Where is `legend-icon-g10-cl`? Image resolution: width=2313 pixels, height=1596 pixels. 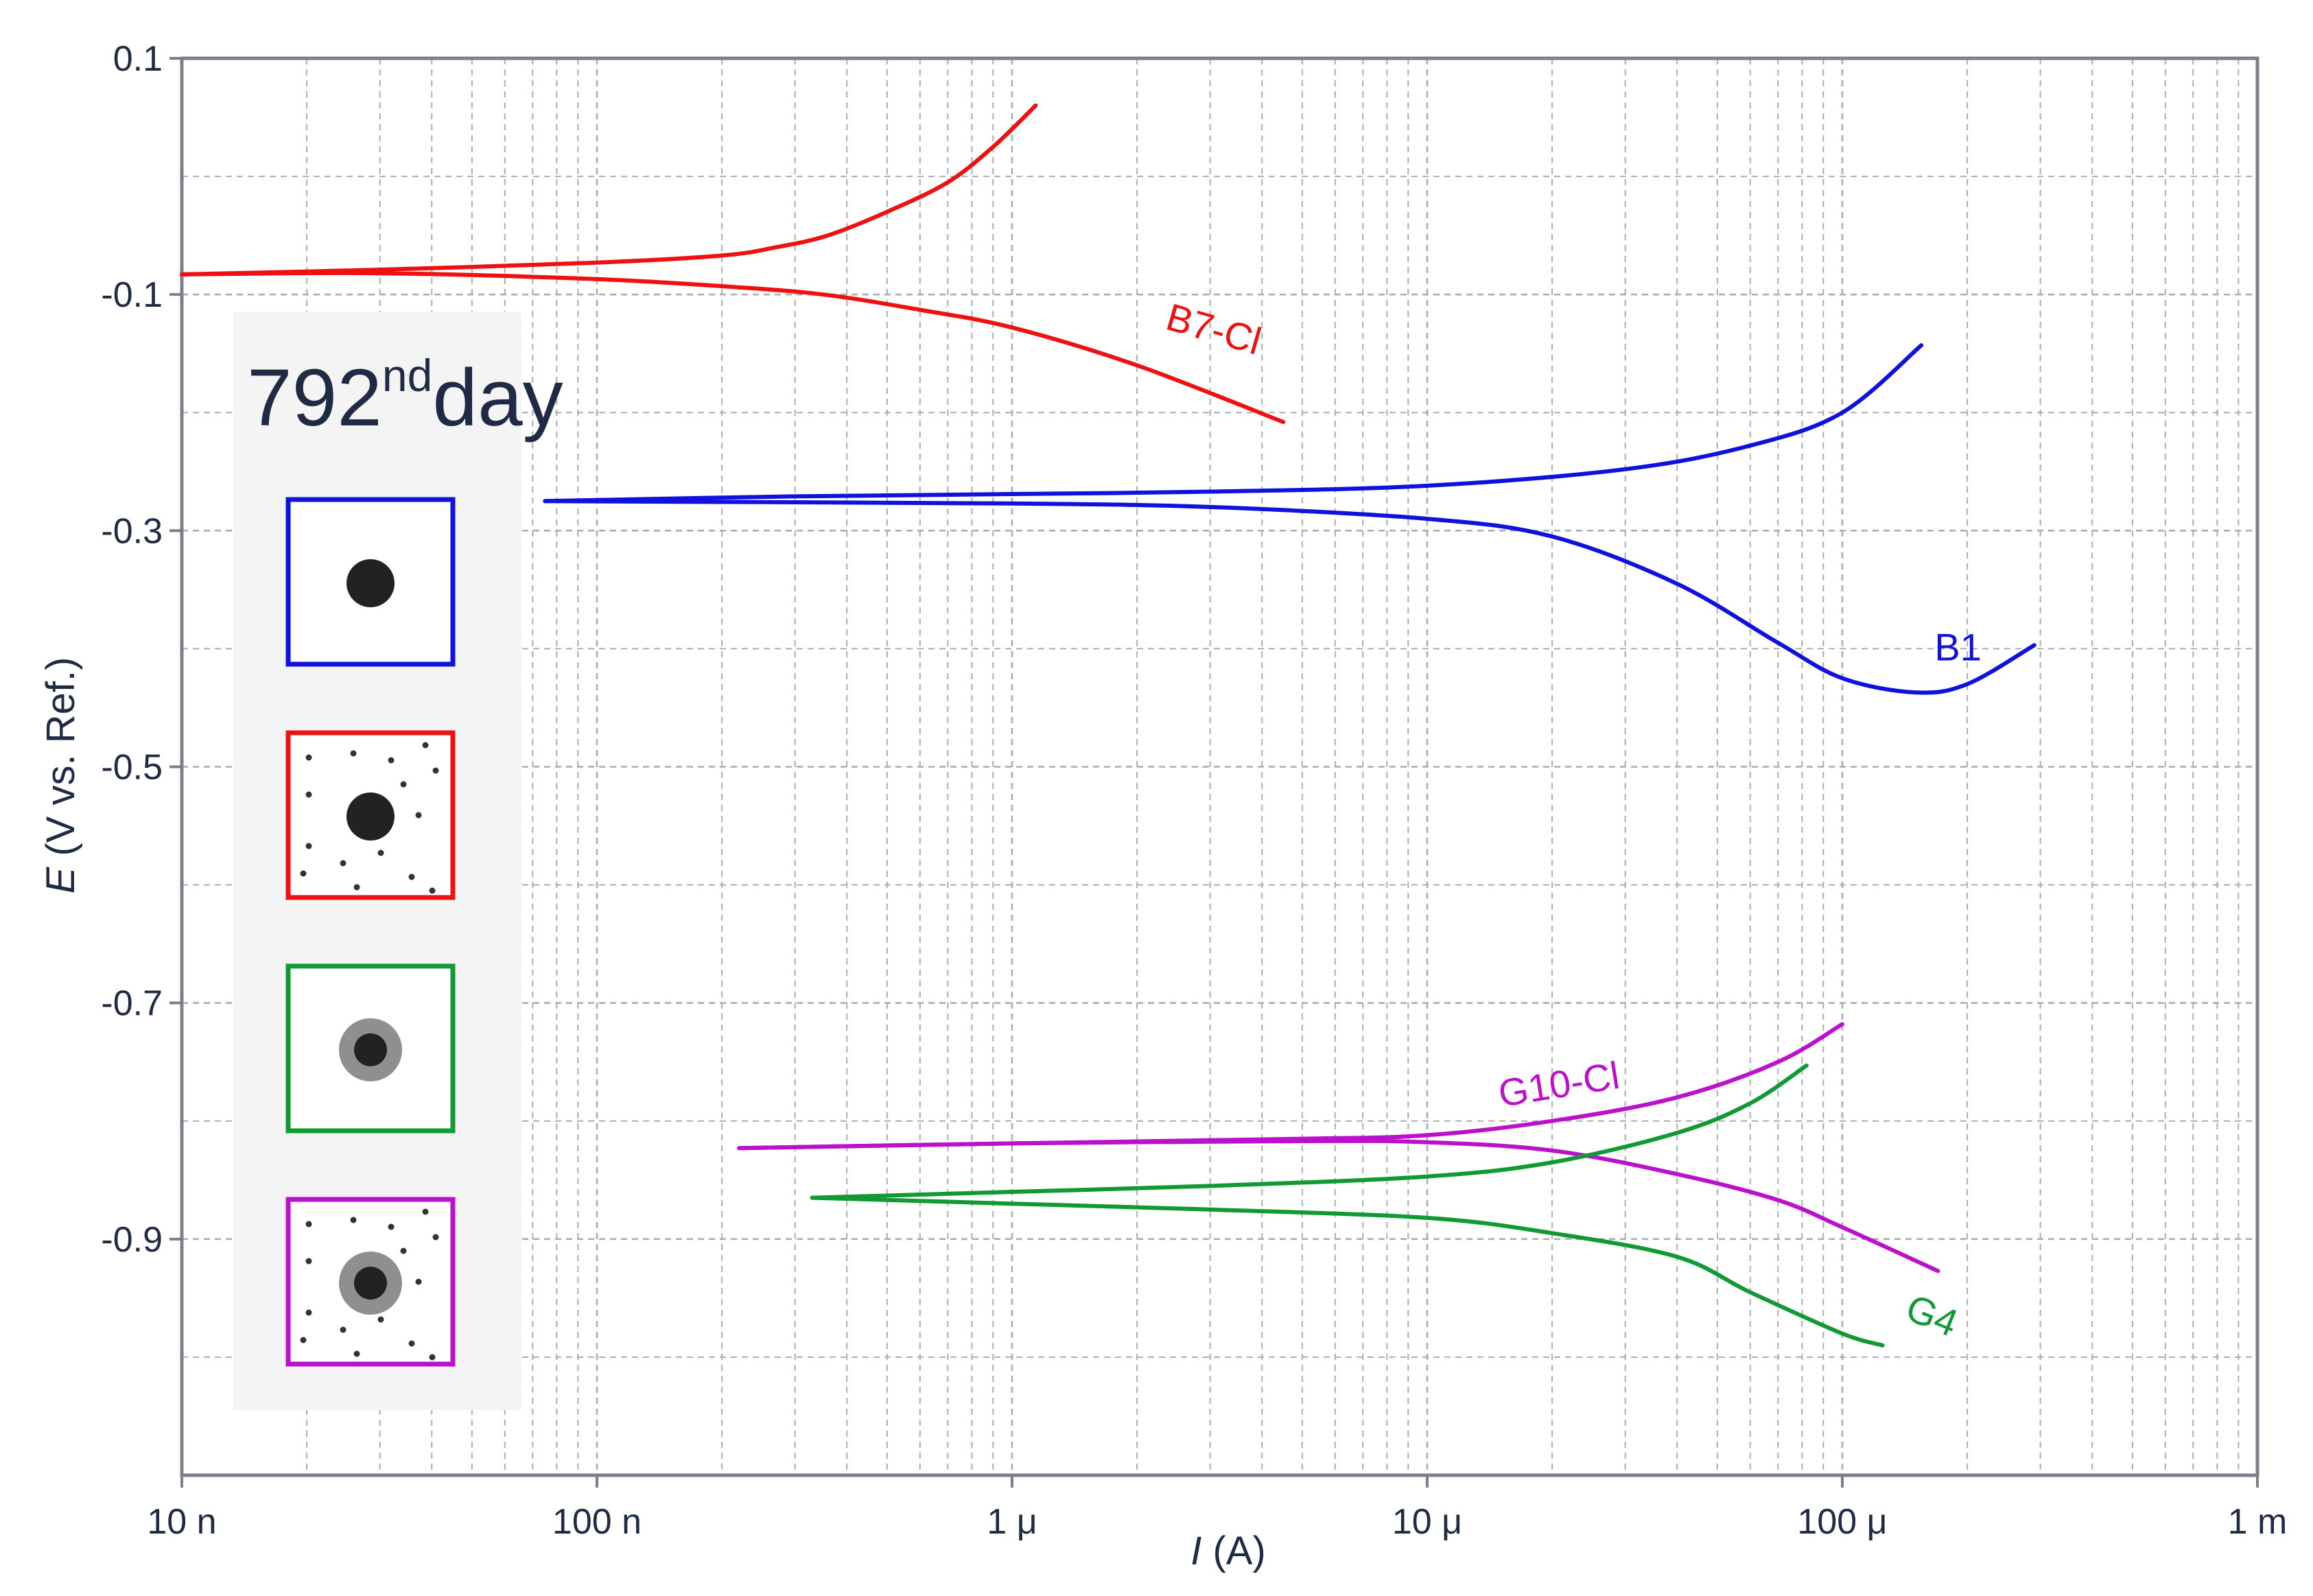 legend-icon-g10-cl is located at coordinates (370, 1282).